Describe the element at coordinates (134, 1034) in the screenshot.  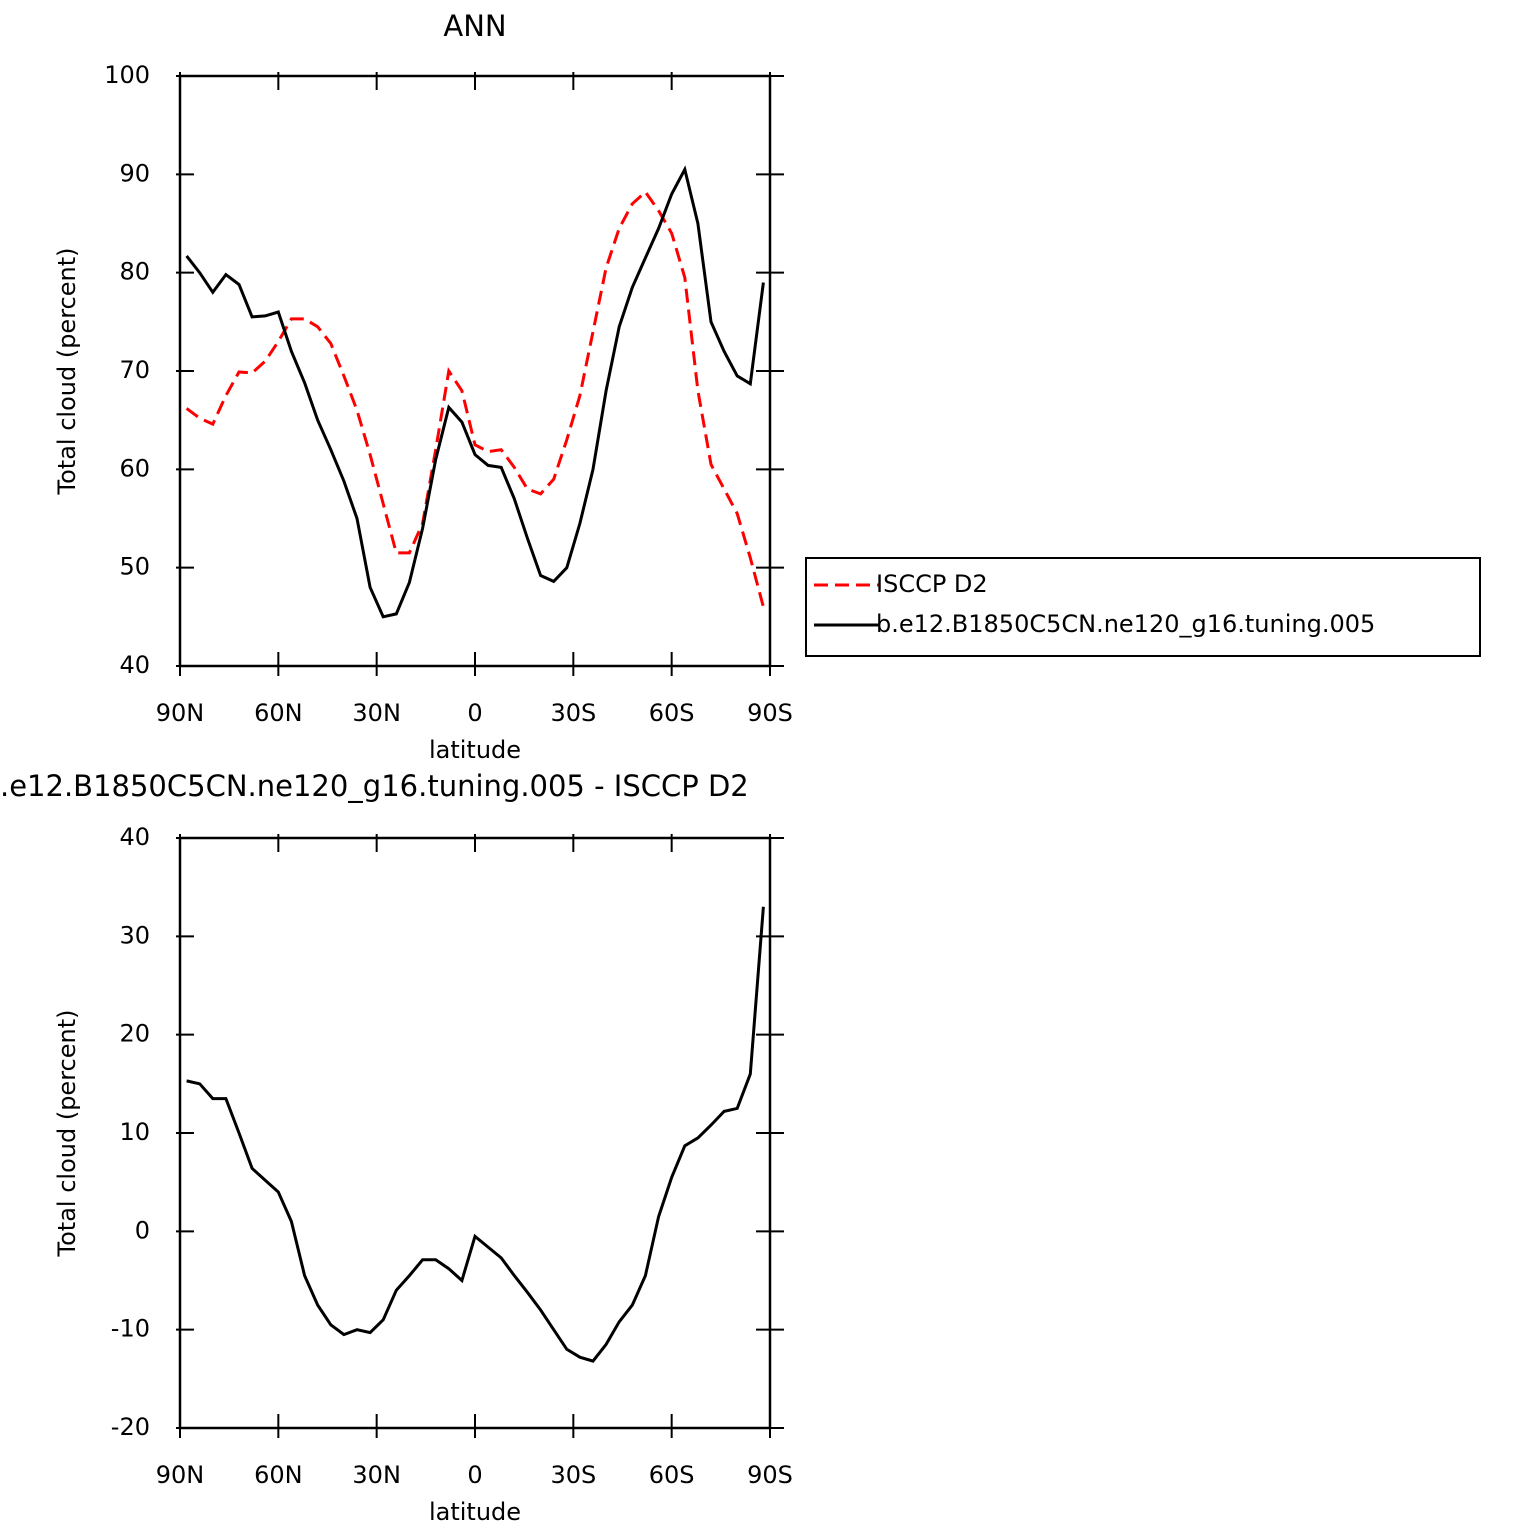
I see `y-tick-label: 20` at that location.